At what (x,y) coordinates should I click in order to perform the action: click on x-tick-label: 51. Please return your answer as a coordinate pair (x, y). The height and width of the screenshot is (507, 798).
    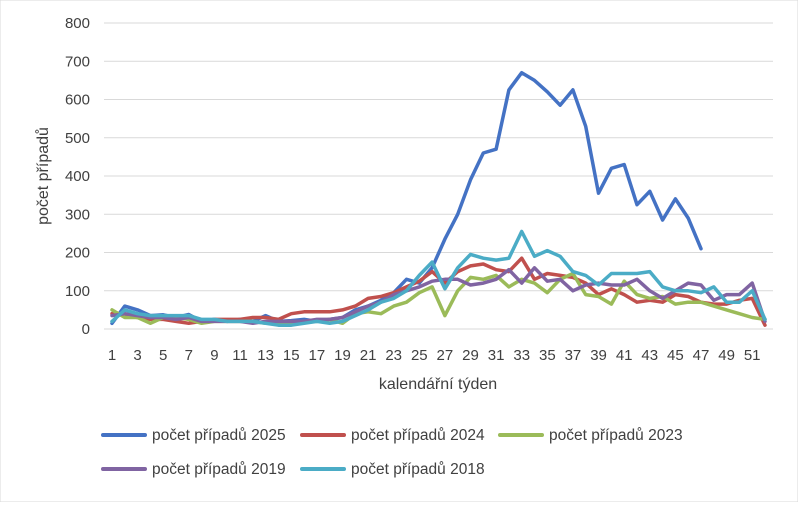
    Looking at the image, I should click on (752, 355).